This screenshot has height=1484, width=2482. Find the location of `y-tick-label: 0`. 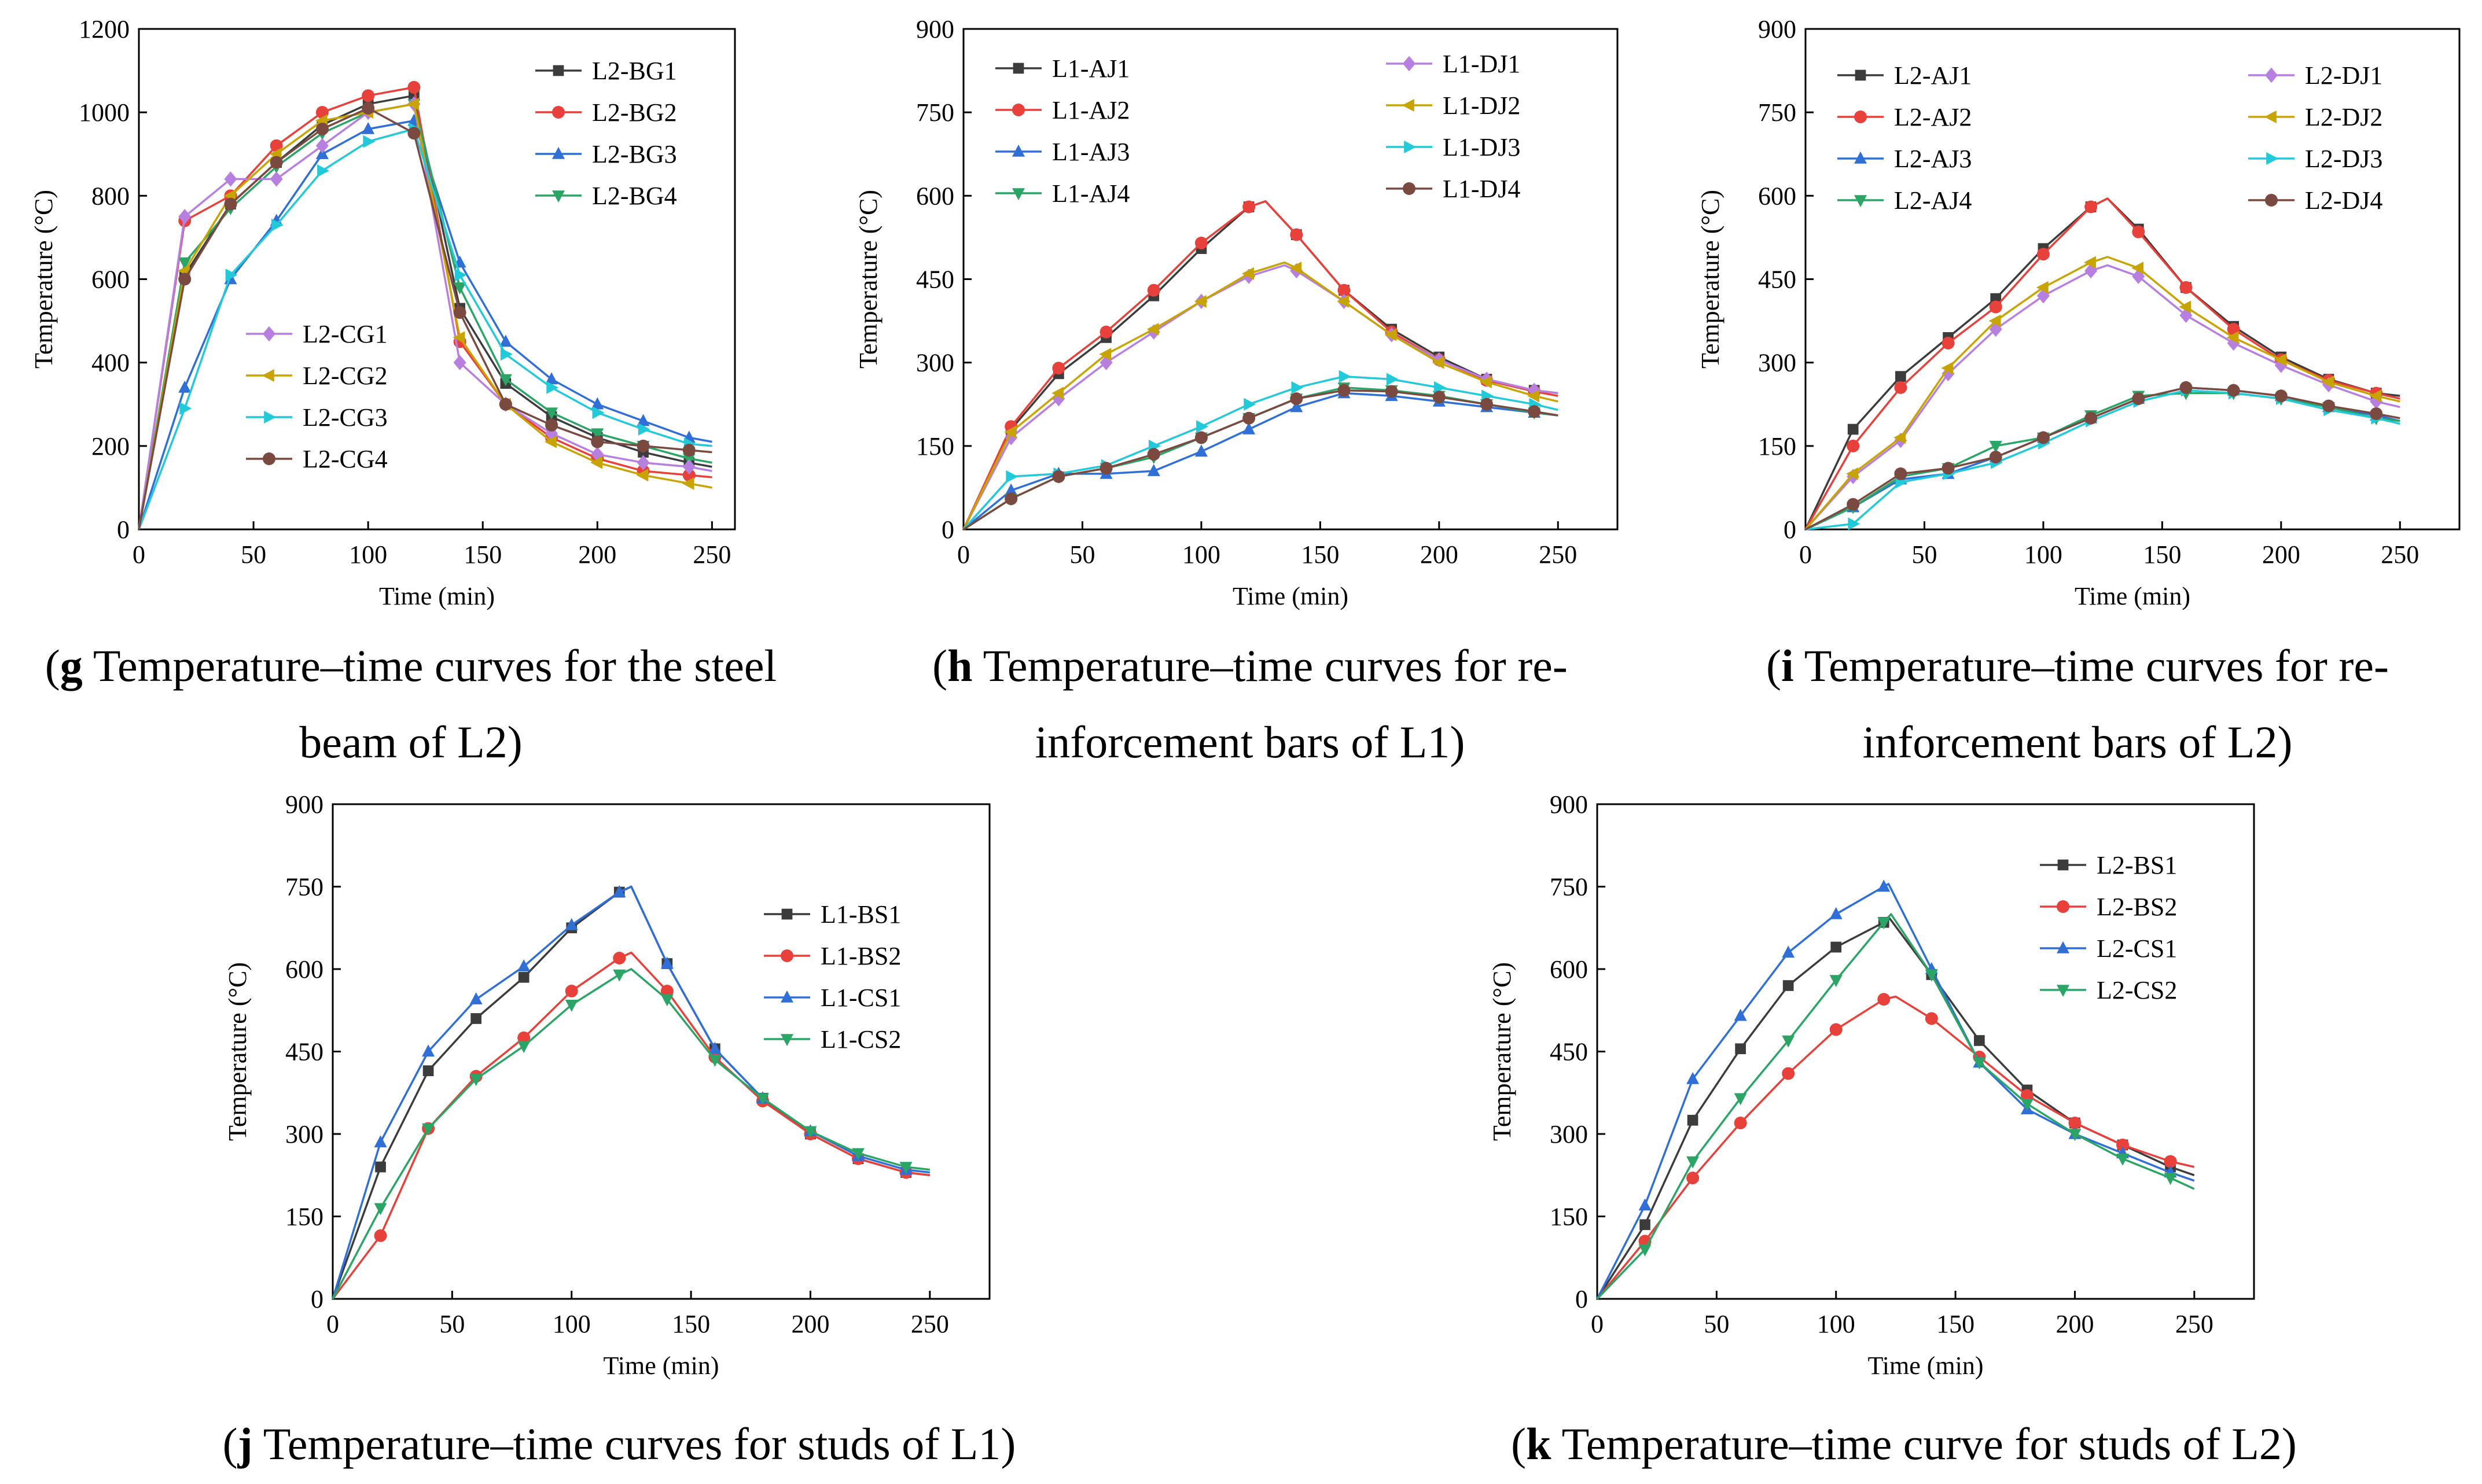

y-tick-label: 0 is located at coordinates (1581, 1299).